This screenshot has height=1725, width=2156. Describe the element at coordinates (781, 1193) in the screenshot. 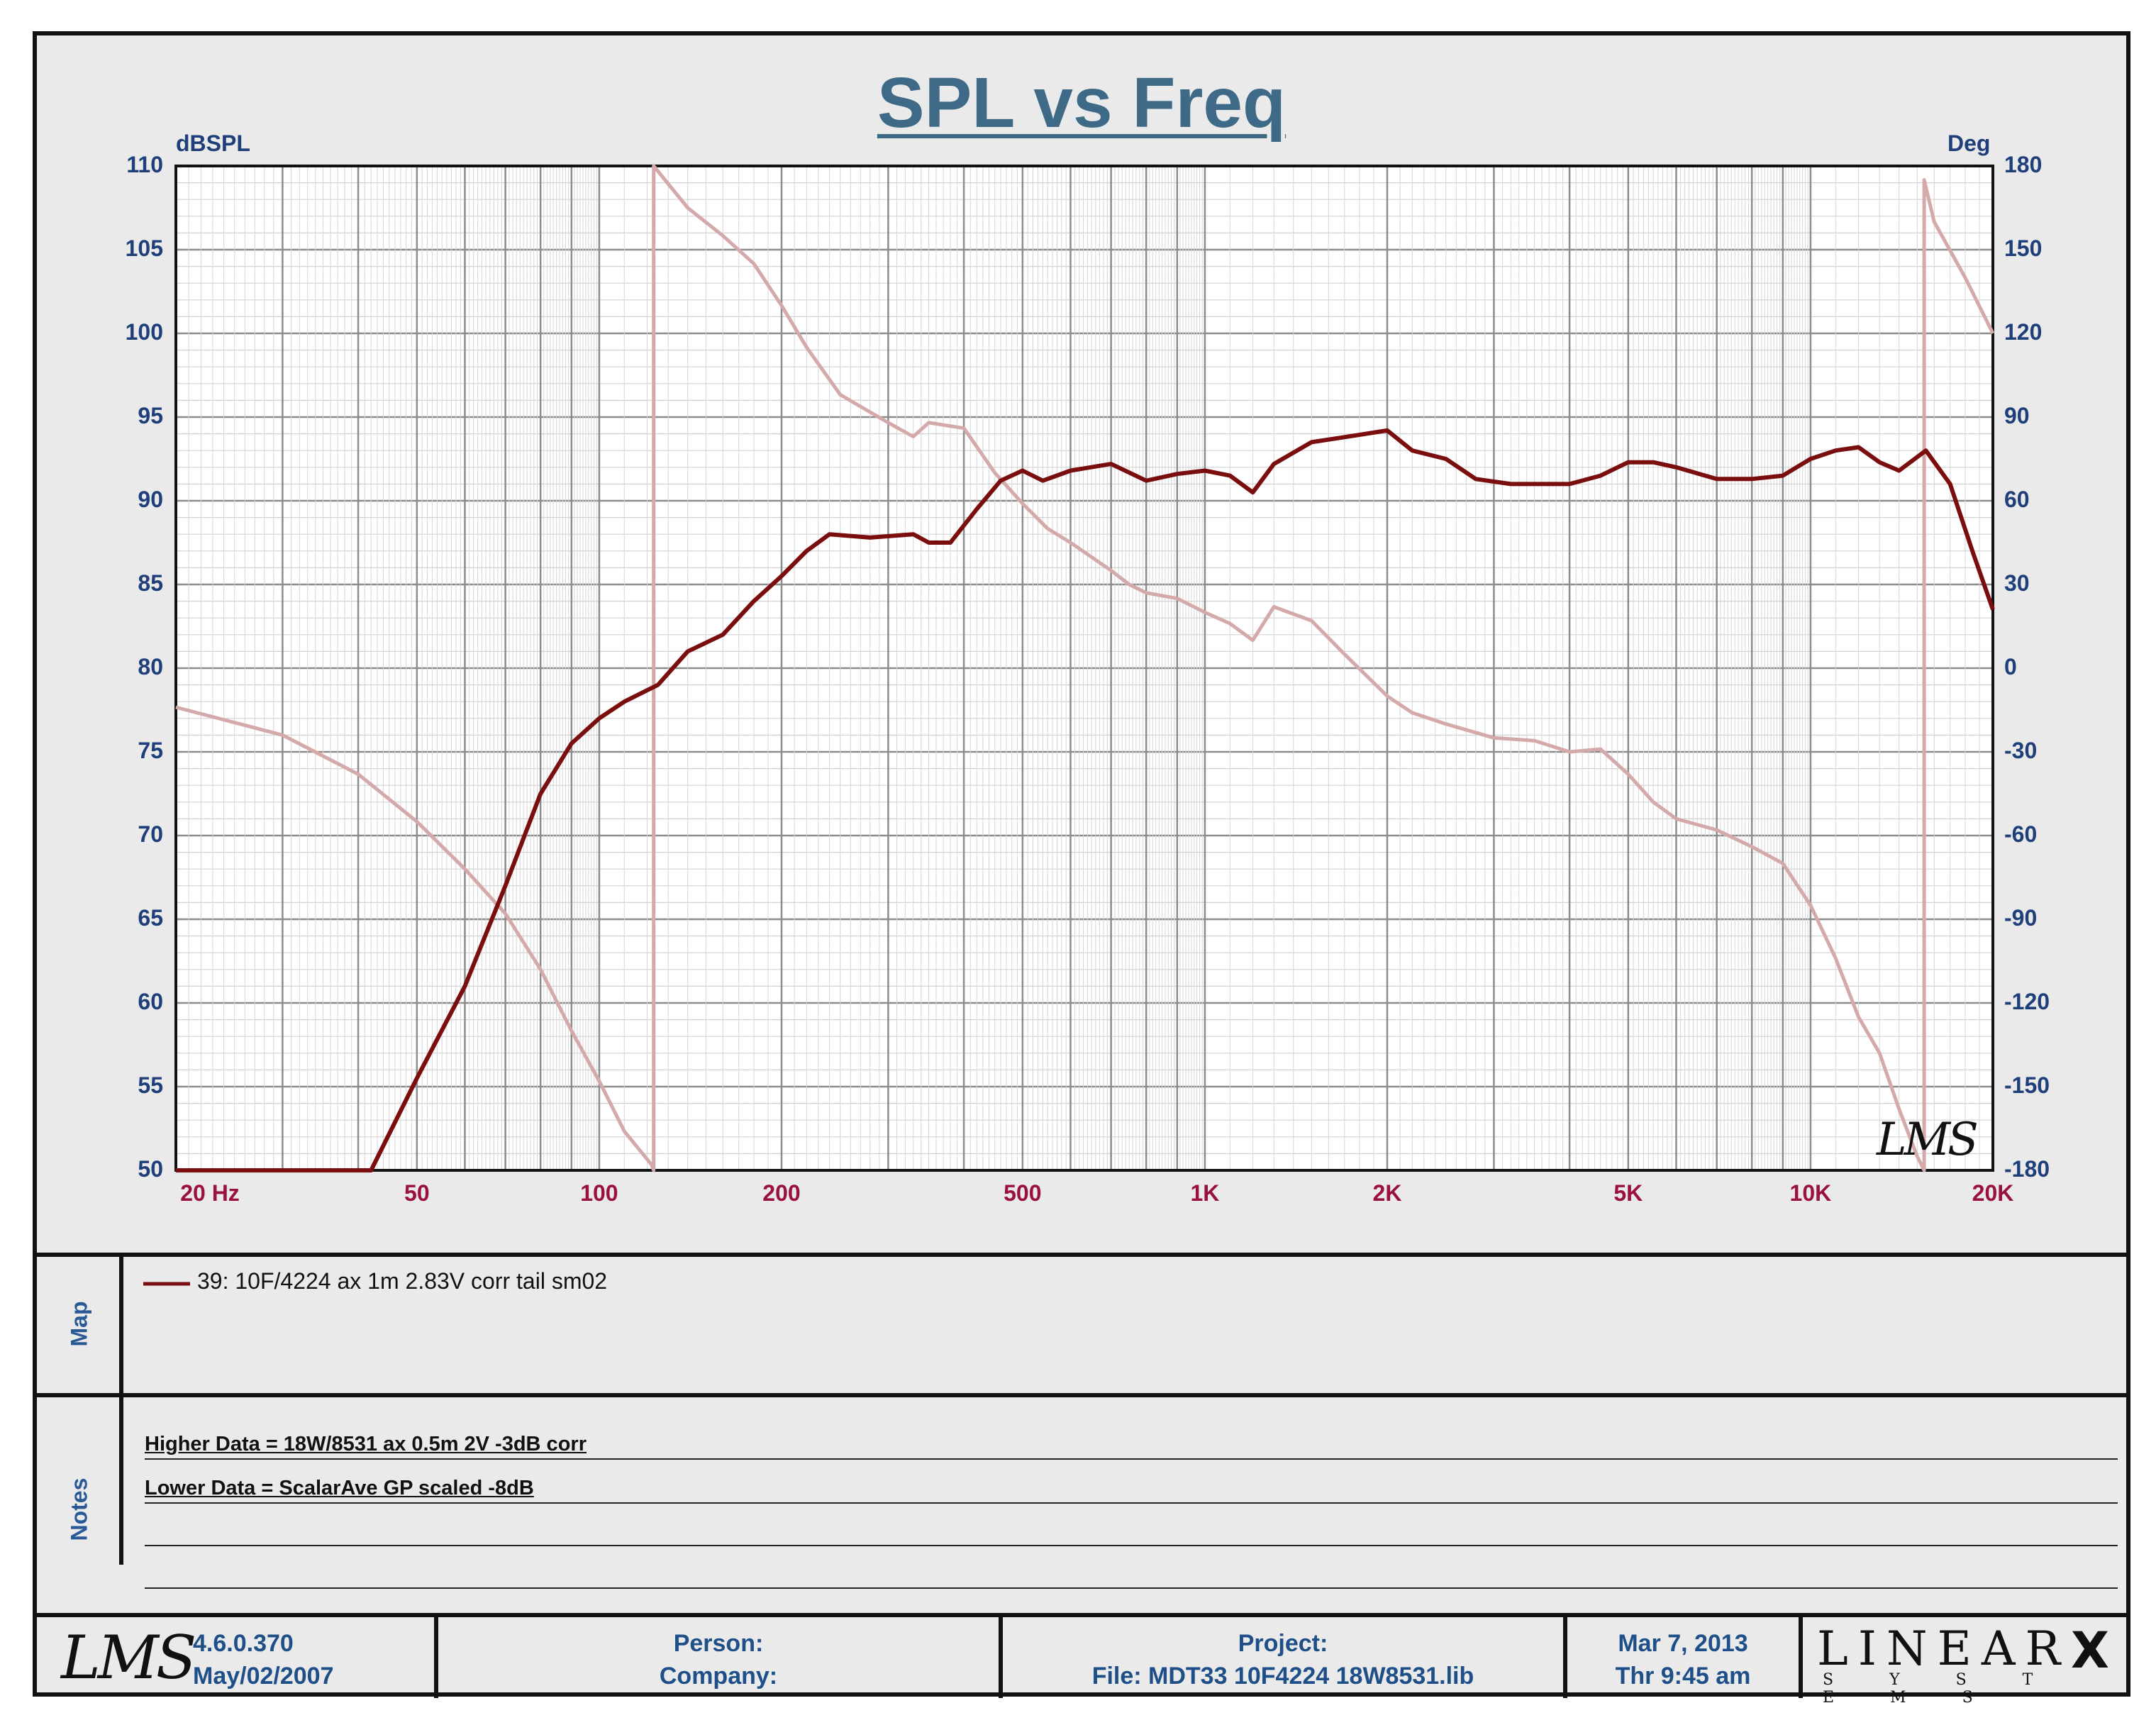

I see `x-tick-label: 200` at that location.